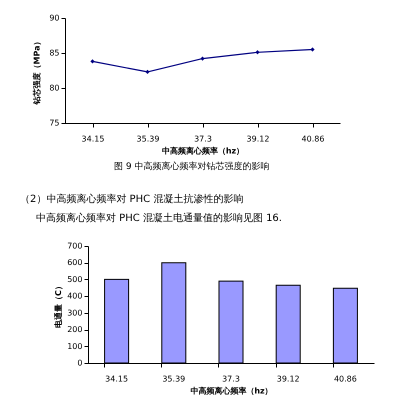 The width and height of the screenshot is (418, 398). I want to click on y-tick-label: 200, so click(74, 329).